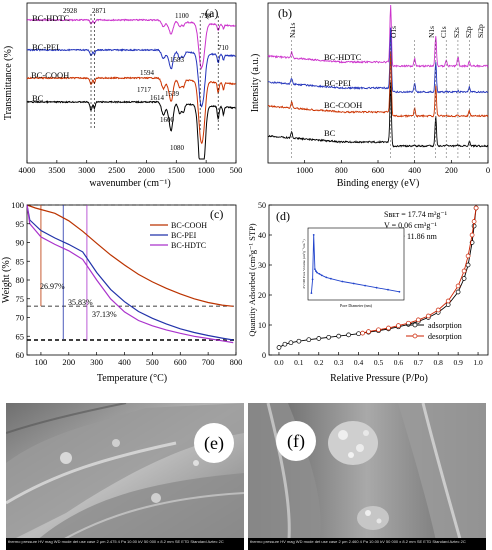  I want to click on series-label: BC-COOH, so click(343, 105).